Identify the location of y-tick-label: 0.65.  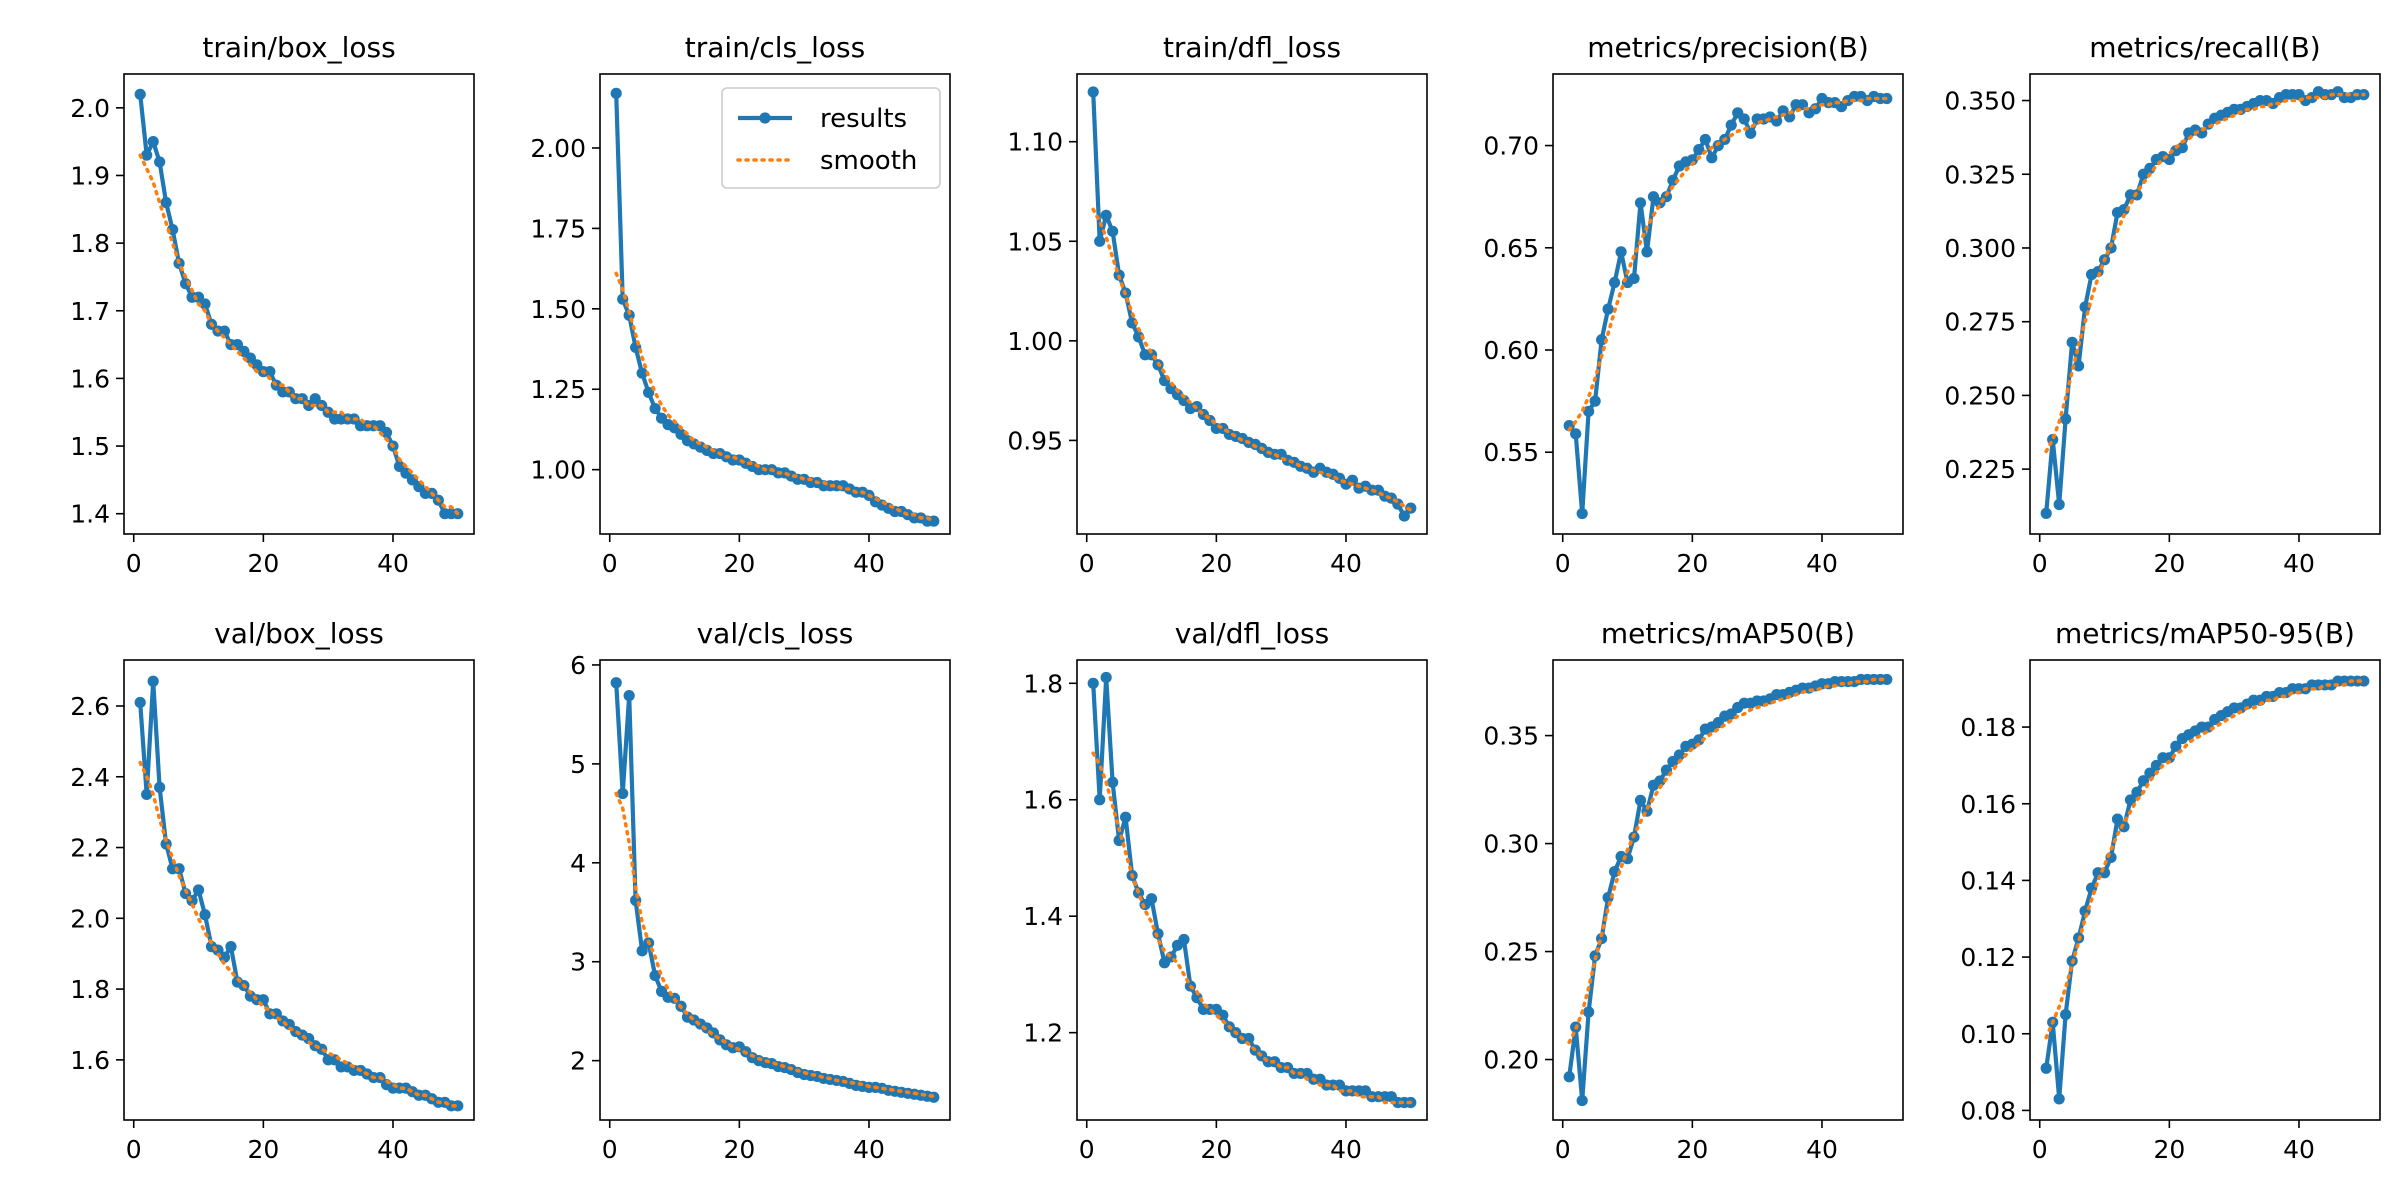
(1511, 248).